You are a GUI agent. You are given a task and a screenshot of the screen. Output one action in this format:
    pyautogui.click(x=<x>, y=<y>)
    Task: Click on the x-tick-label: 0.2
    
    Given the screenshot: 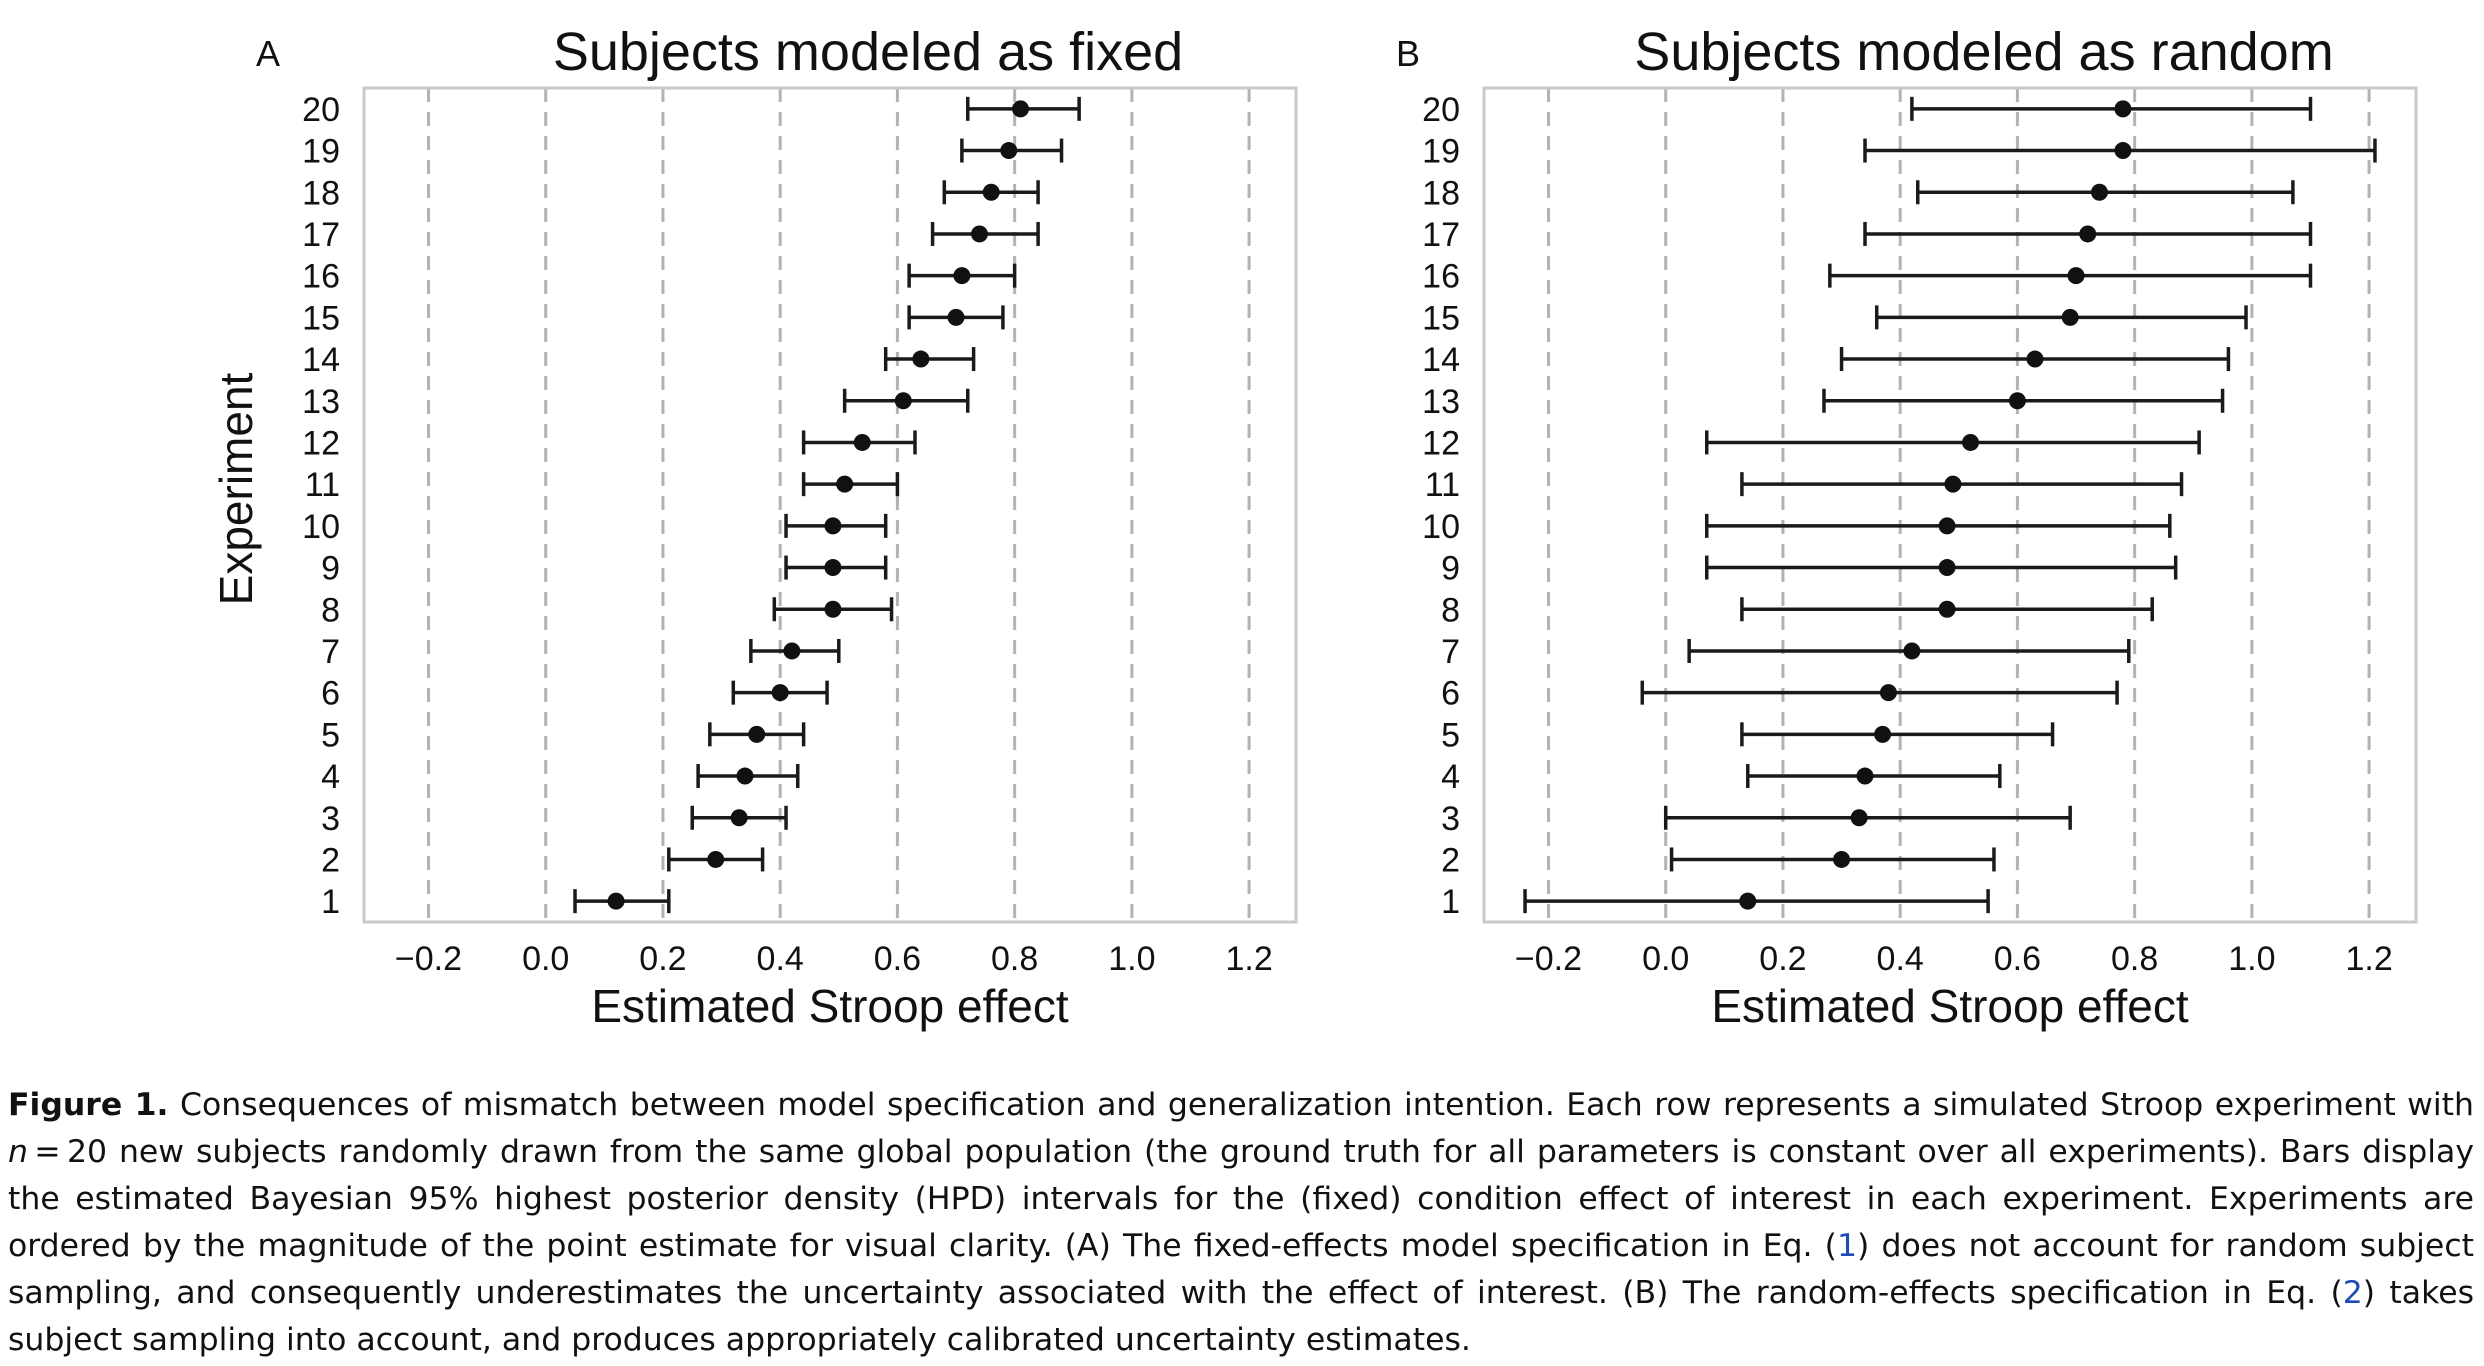 What is the action you would take?
    pyautogui.click(x=662, y=959)
    